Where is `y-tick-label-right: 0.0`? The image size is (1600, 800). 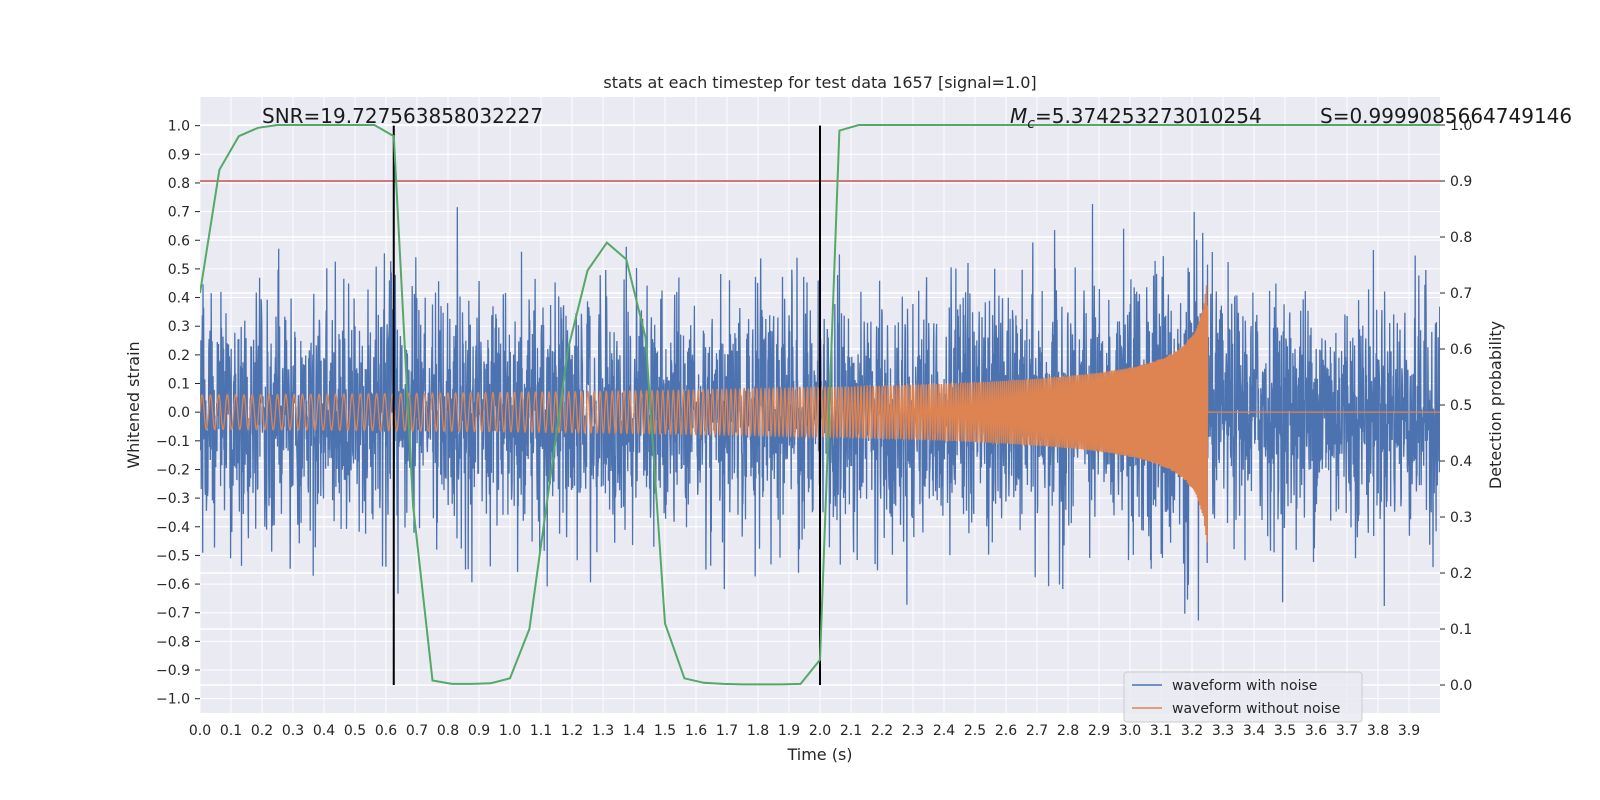 y-tick-label-right: 0.0 is located at coordinates (1461, 686).